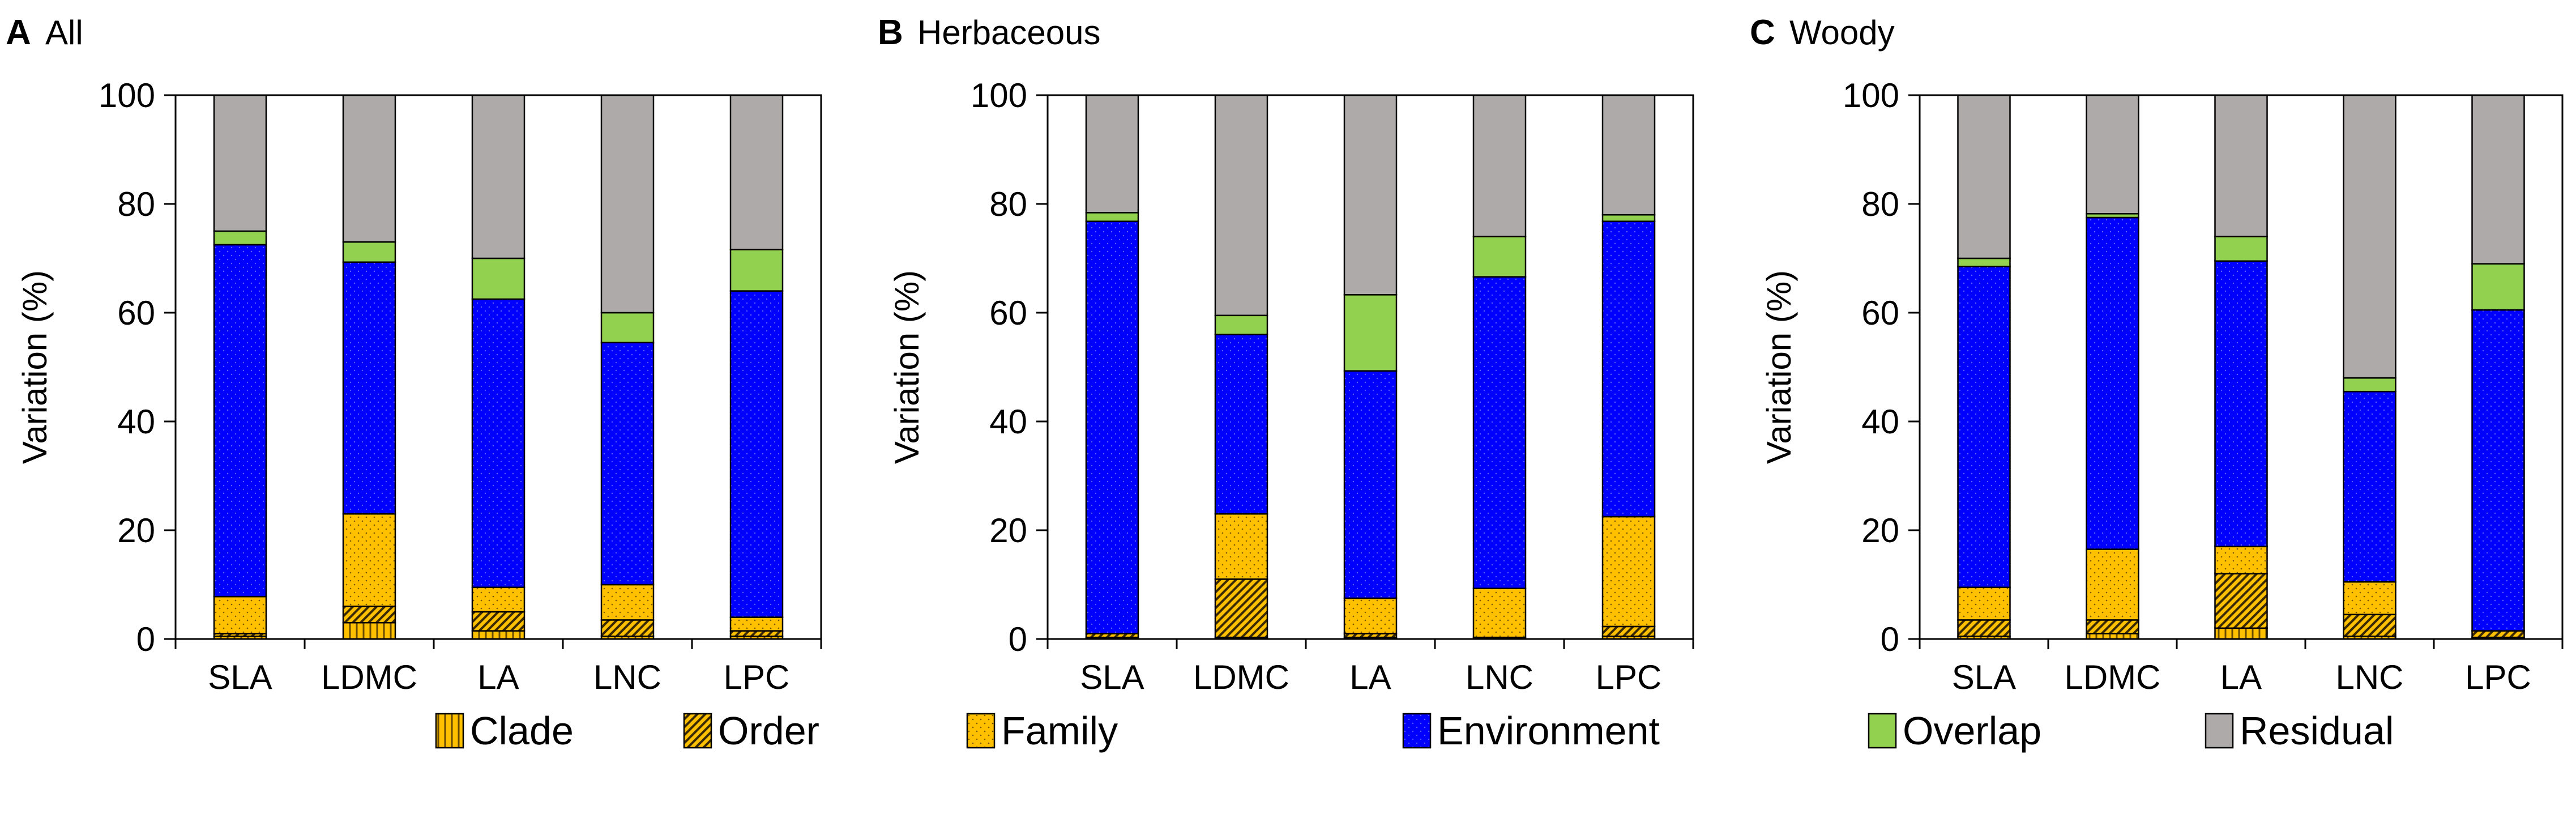  What do you see at coordinates (2498, 367) in the screenshot?
I see `bar-LPC` at bounding box center [2498, 367].